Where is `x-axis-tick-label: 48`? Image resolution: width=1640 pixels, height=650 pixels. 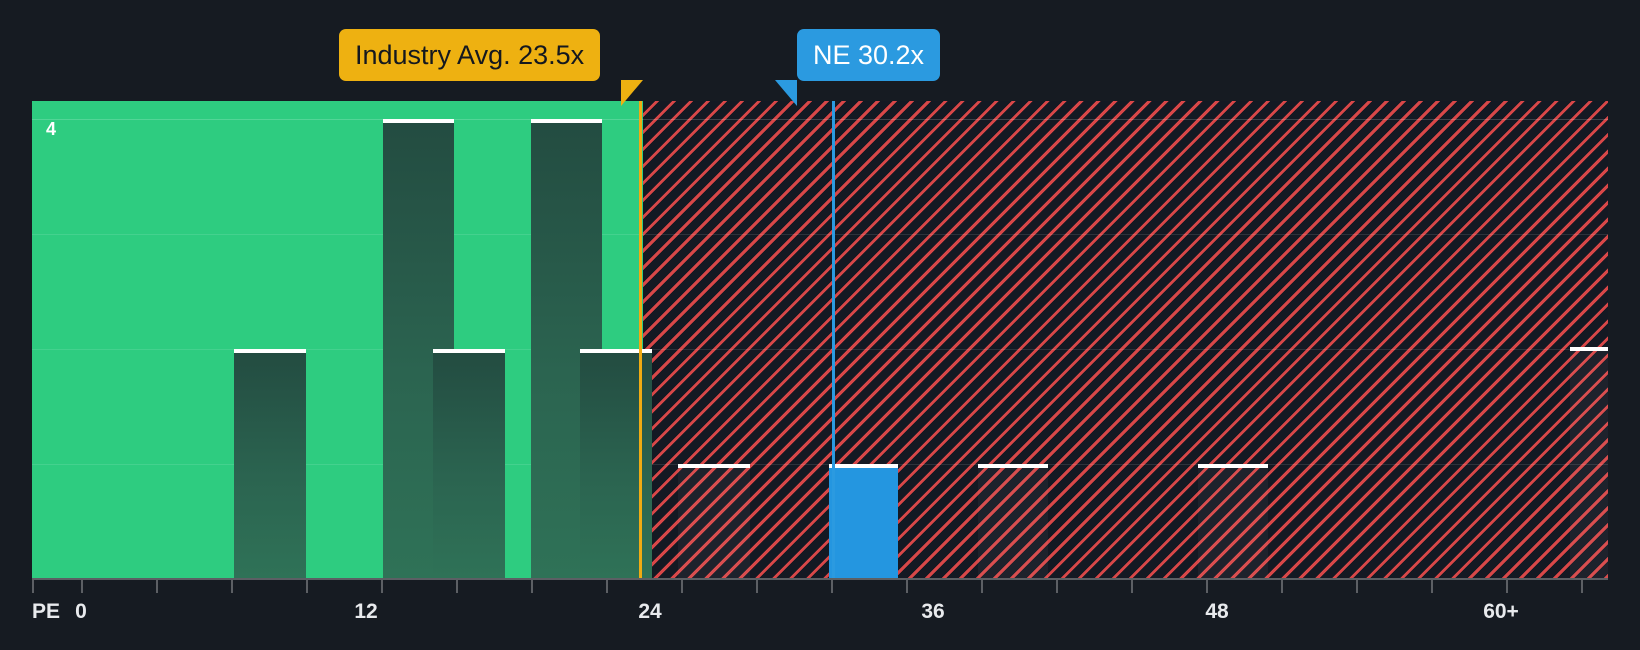
x-axis-tick-label: 48 is located at coordinates (1217, 611).